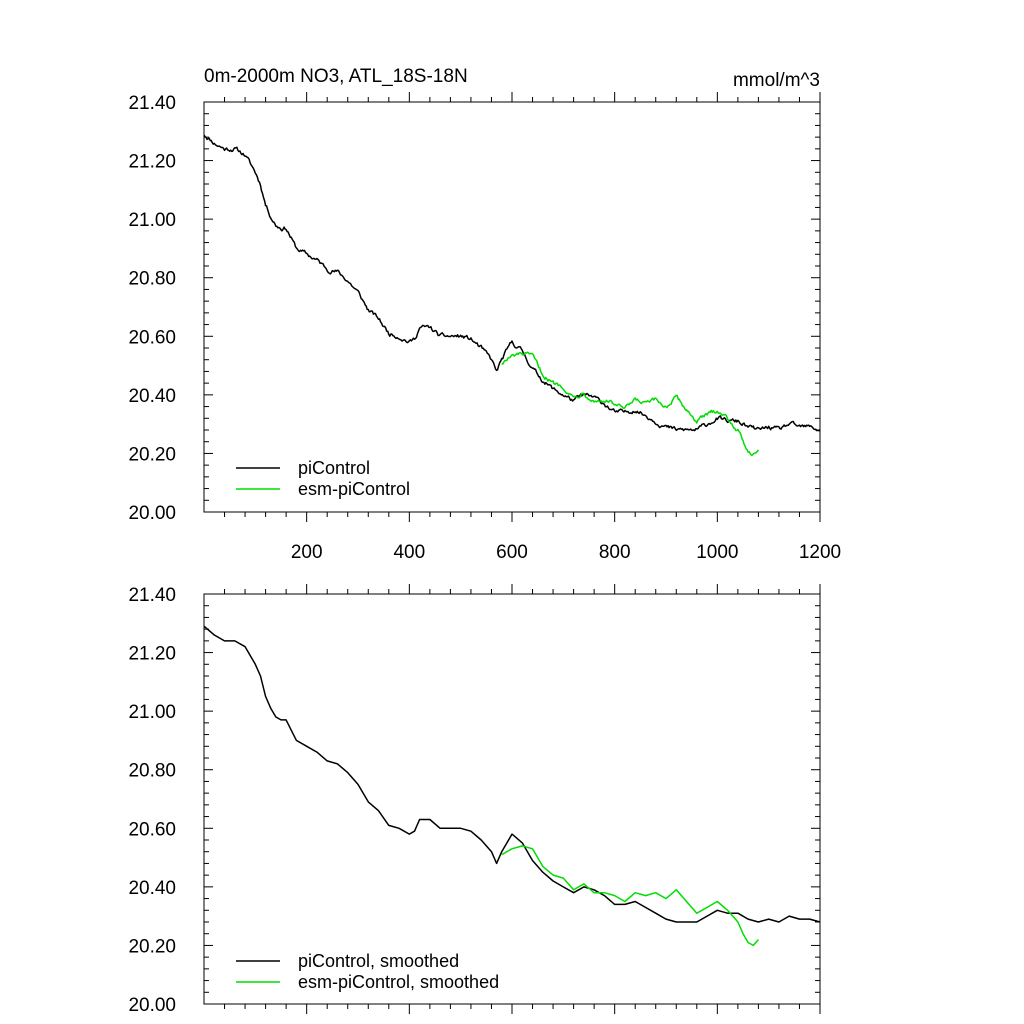 This screenshot has width=1024, height=1024. I want to click on legend-label: esm-piControl, so click(354, 489).